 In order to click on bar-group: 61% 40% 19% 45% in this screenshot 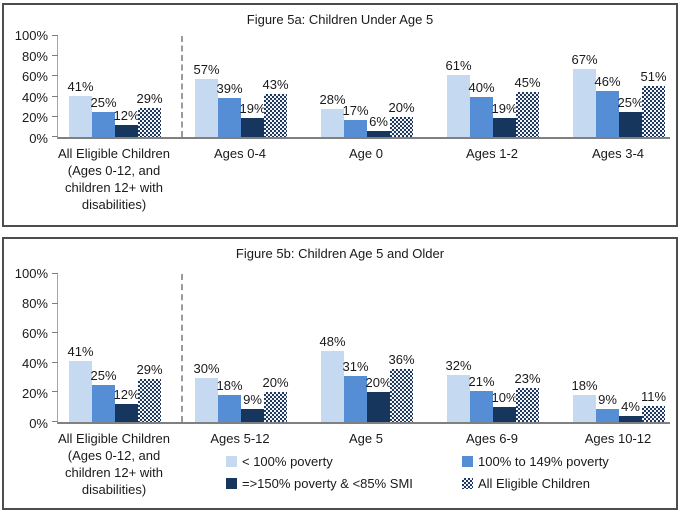, I will do `click(493, 86)`.